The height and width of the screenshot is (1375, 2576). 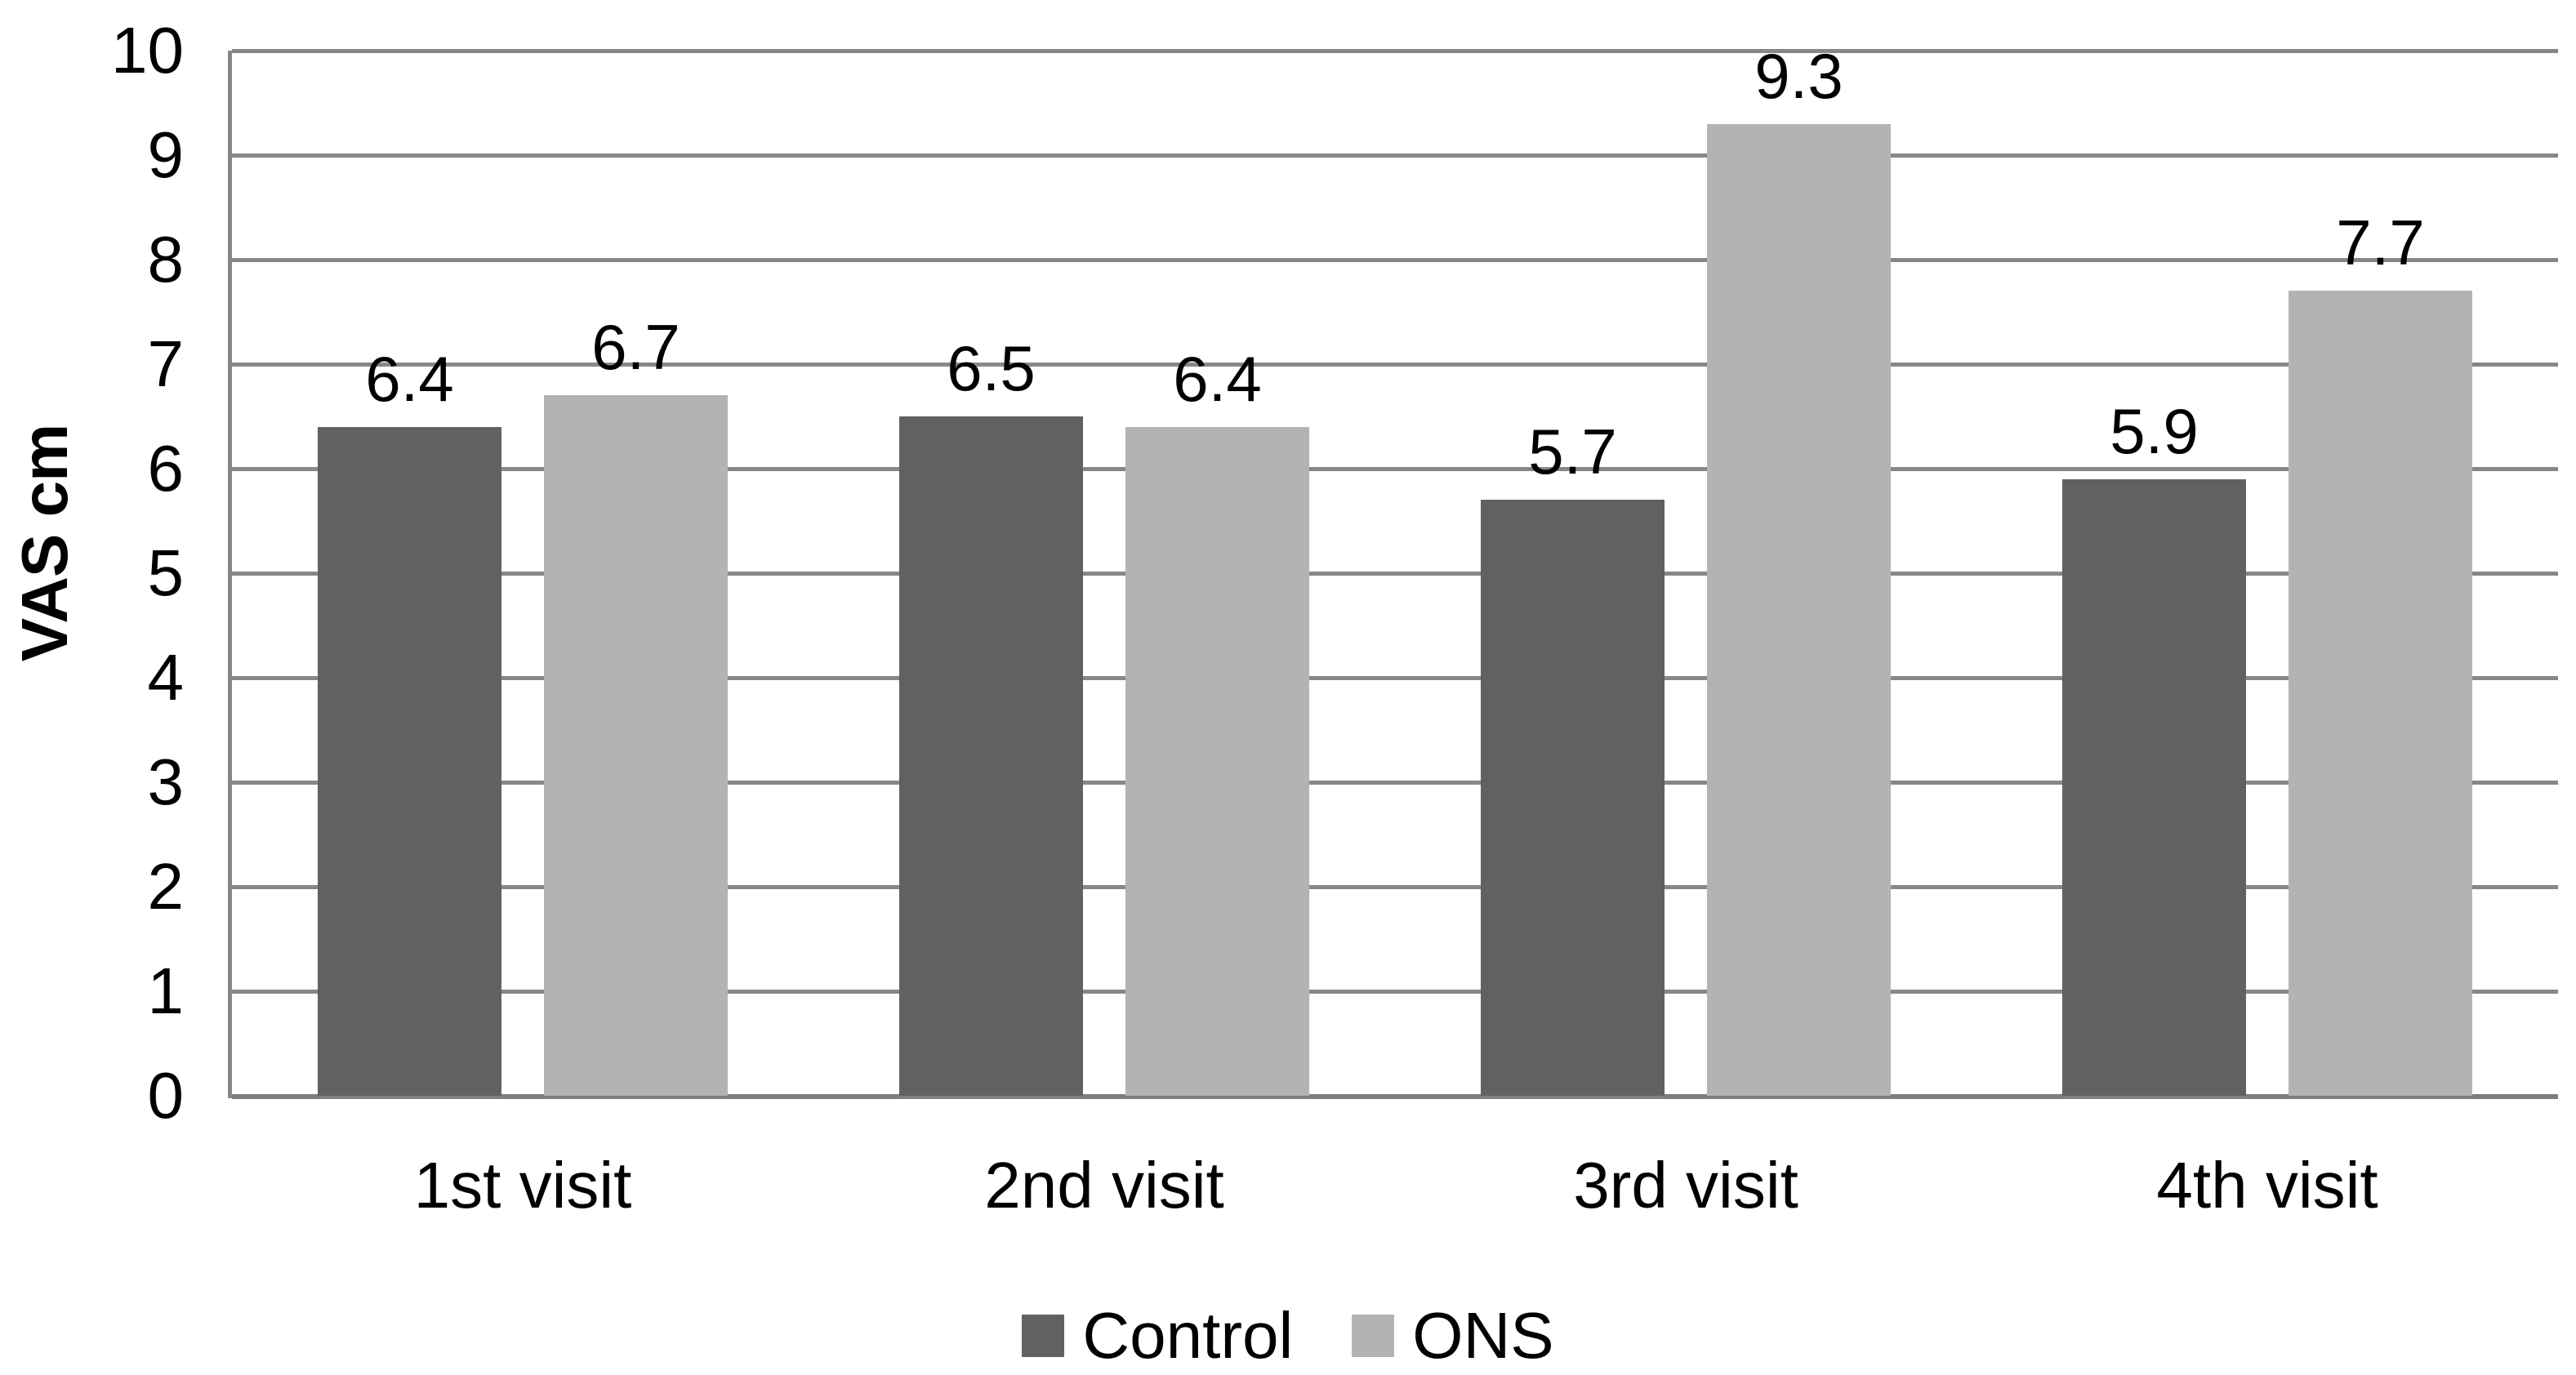 What do you see at coordinates (166, 259) in the screenshot?
I see `y-tick-label-8: 8` at bounding box center [166, 259].